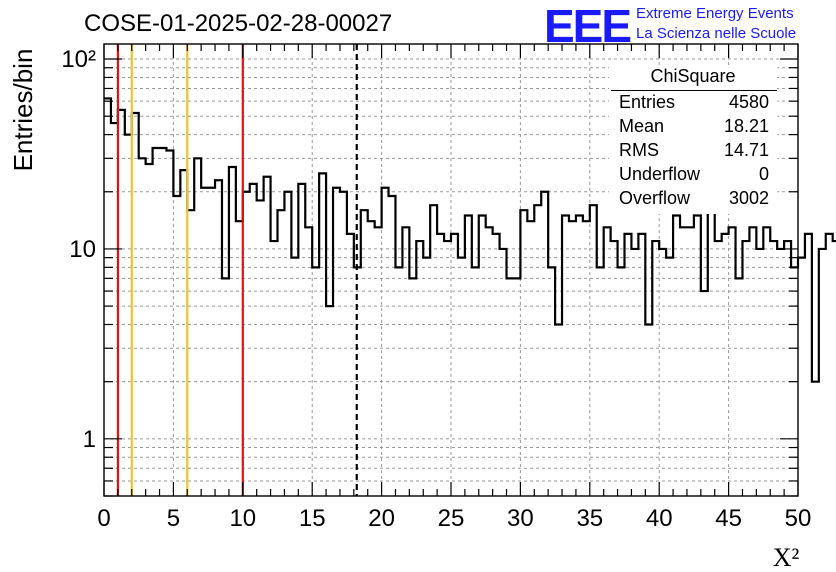 This screenshot has width=836, height=572. What do you see at coordinates (748, 198) in the screenshot?
I see `stats-value: 3002` at bounding box center [748, 198].